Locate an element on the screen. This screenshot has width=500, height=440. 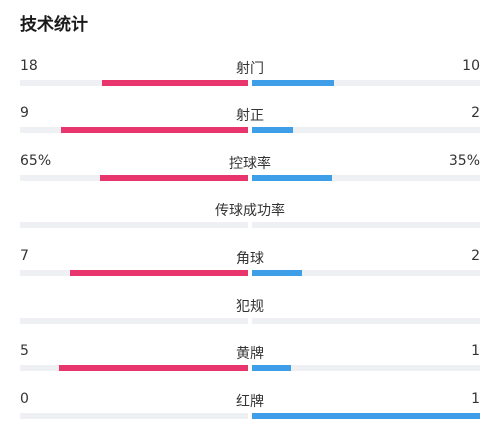
home-value: 7 is located at coordinates (24, 256).